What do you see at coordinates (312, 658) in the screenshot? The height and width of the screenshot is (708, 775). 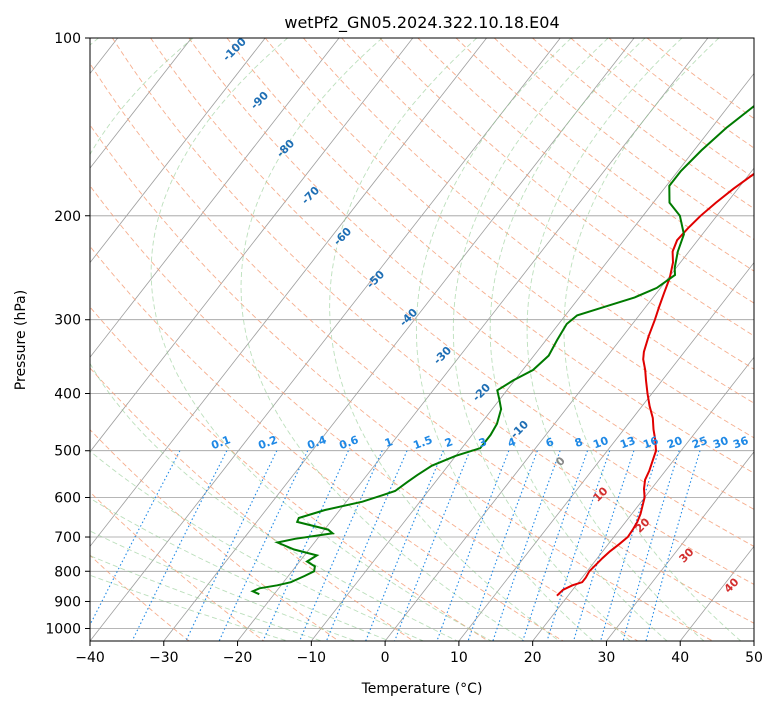 I see `x-tick-label: −10` at bounding box center [312, 658].